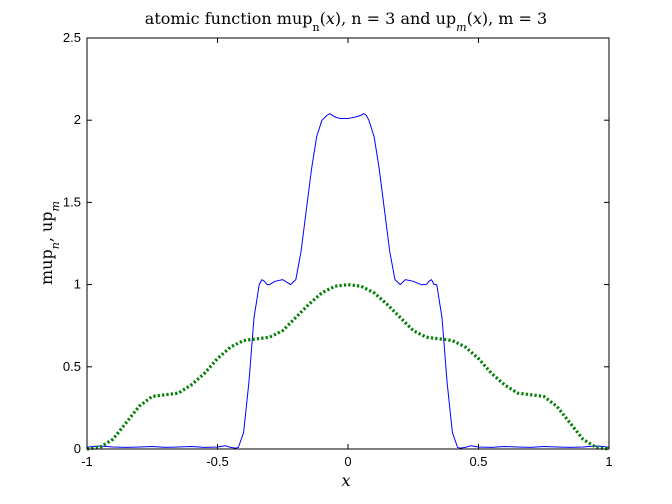 Image resolution: width=672 pixels, height=504 pixels. I want to click on x-tick-label: -1, so click(87, 461).